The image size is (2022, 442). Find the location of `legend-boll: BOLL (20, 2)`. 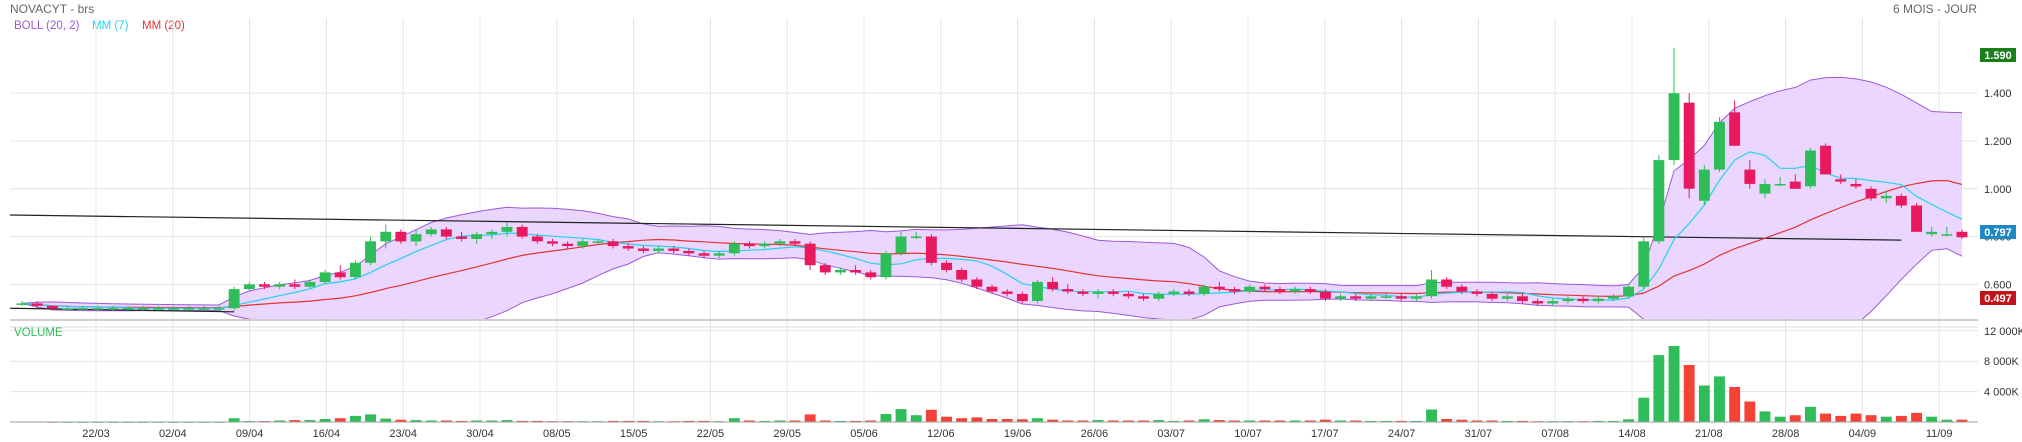

legend-boll: BOLL (20, 2) is located at coordinates (47, 26).